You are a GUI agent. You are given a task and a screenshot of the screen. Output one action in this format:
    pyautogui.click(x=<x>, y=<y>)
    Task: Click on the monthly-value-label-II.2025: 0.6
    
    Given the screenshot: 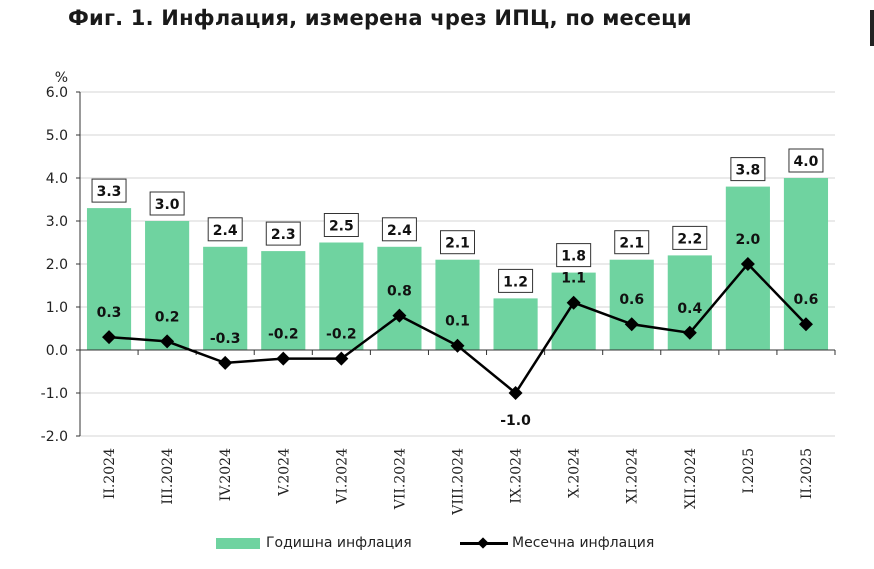 What is the action you would take?
    pyautogui.click(x=806, y=300)
    